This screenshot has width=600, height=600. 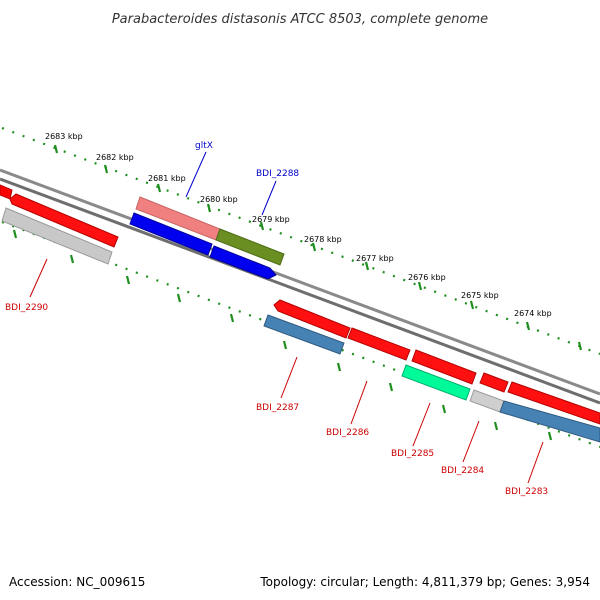 I want to click on kbp-label: 2680 kbp, so click(x=219, y=199).